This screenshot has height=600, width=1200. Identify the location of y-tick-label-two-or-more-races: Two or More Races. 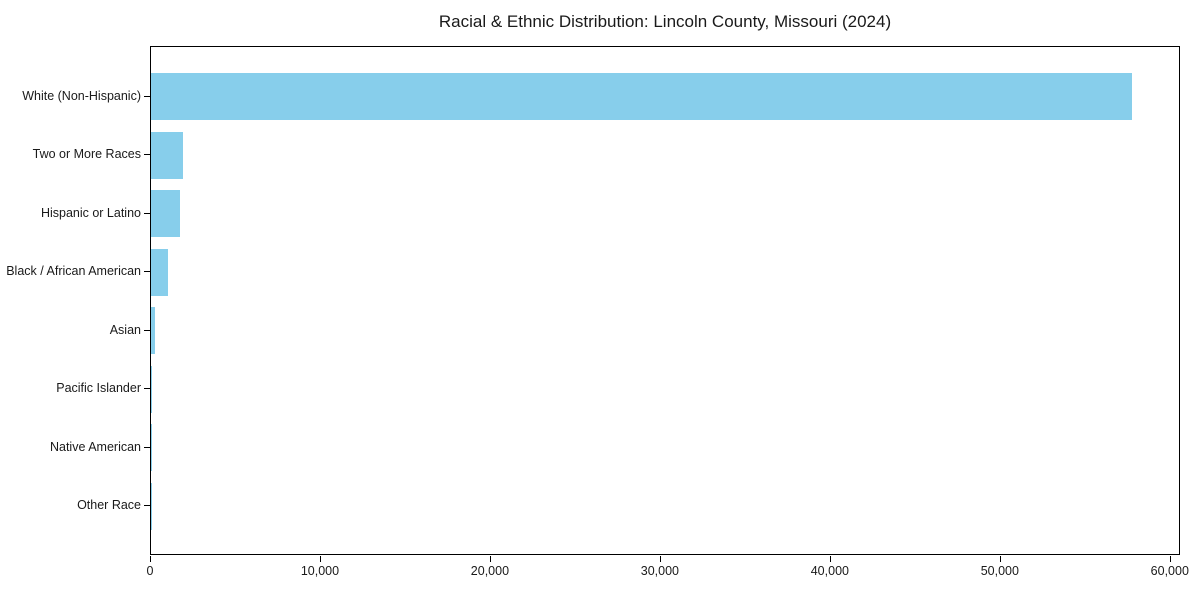
(86, 154).